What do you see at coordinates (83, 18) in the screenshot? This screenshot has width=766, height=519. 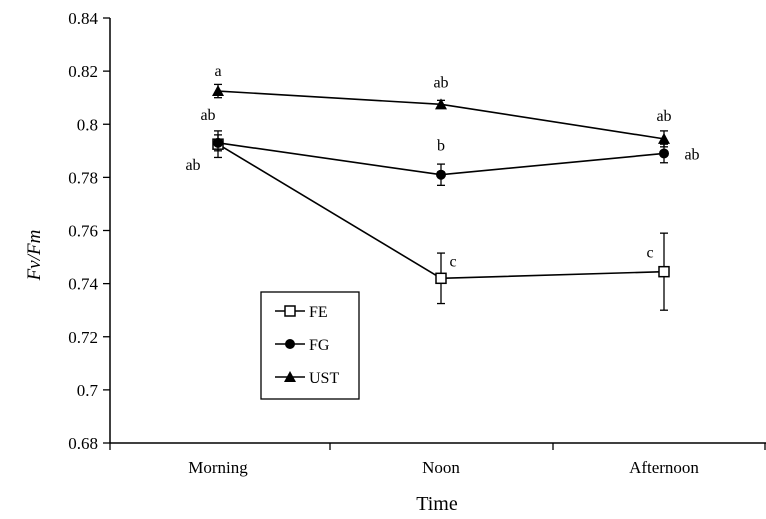 I see `y-tick-label: 0.84` at bounding box center [83, 18].